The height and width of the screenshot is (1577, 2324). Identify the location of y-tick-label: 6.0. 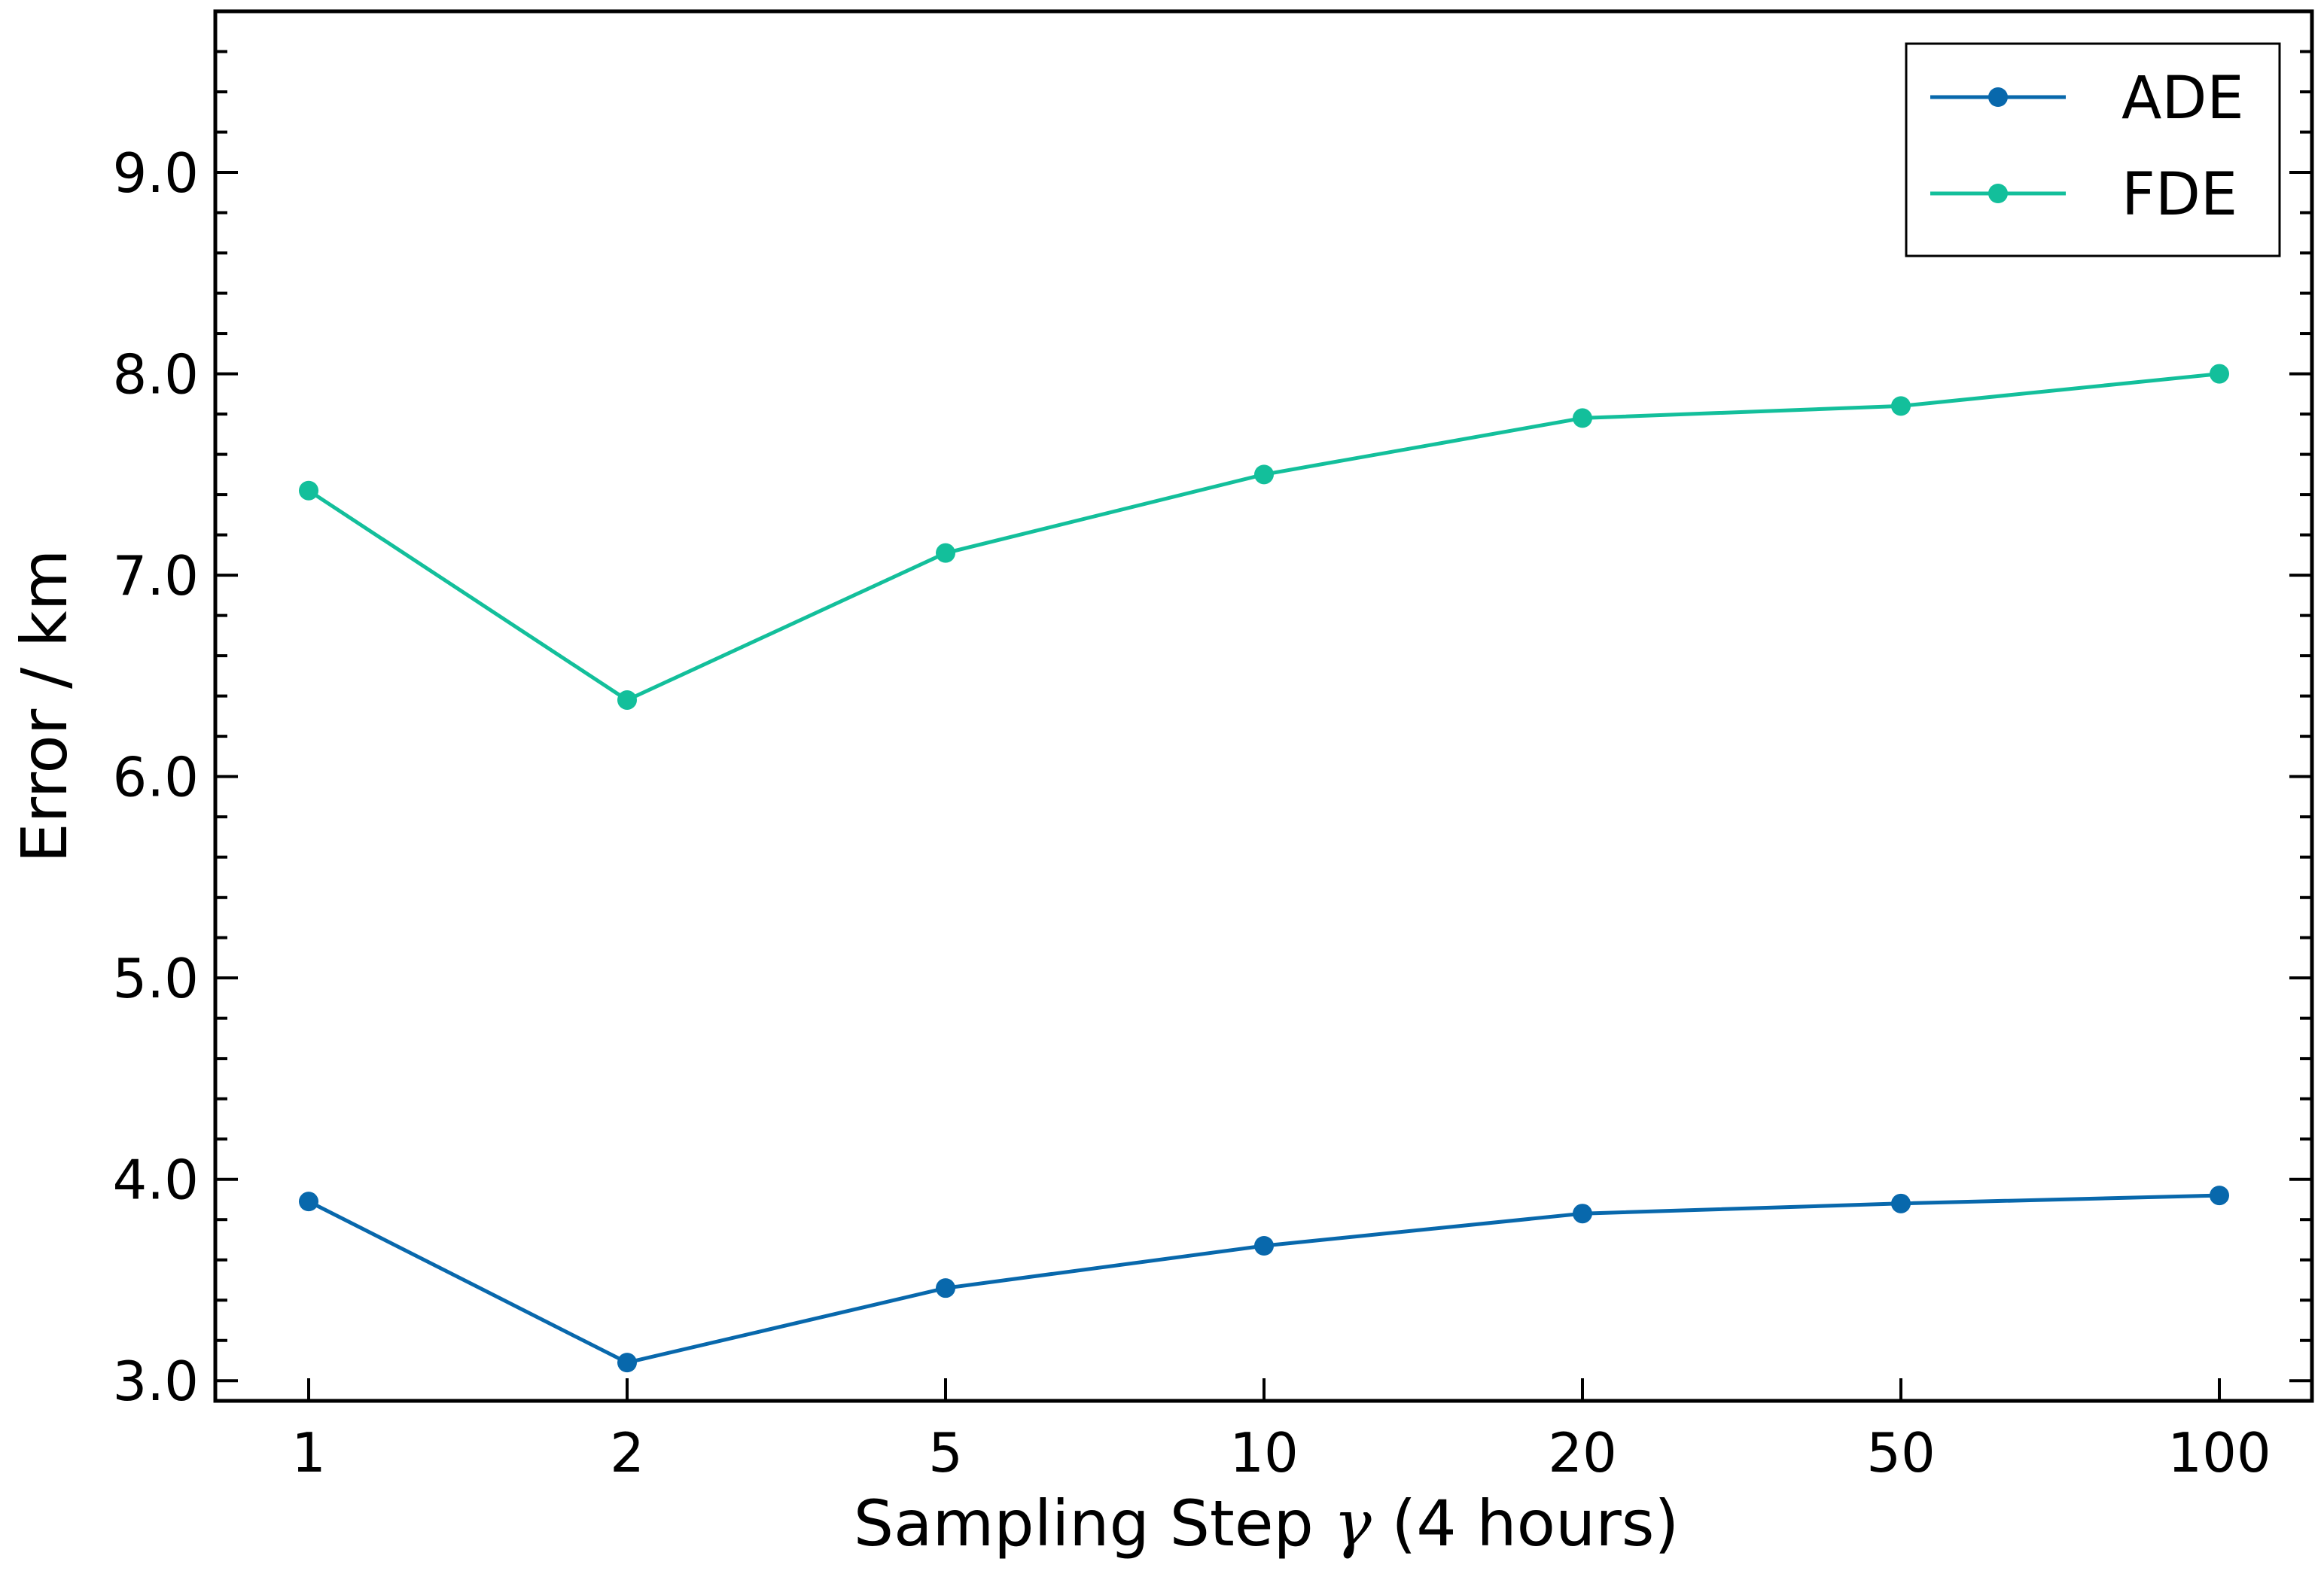
(156, 778).